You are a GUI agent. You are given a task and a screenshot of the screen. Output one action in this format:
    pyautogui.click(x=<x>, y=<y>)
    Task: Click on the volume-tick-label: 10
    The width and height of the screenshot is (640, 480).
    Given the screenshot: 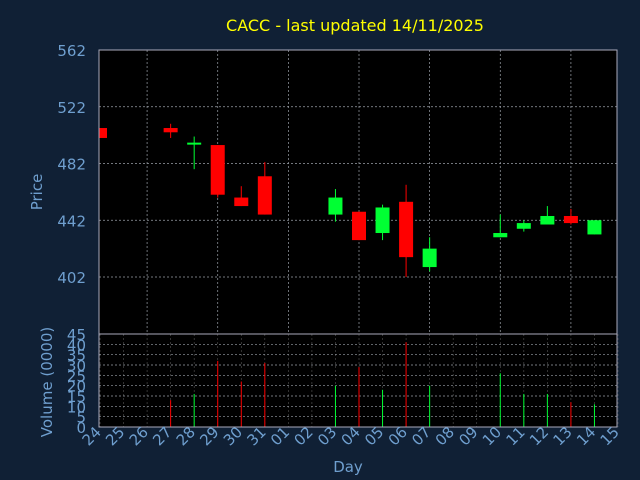 What is the action you would take?
    pyautogui.click(x=76, y=407)
    